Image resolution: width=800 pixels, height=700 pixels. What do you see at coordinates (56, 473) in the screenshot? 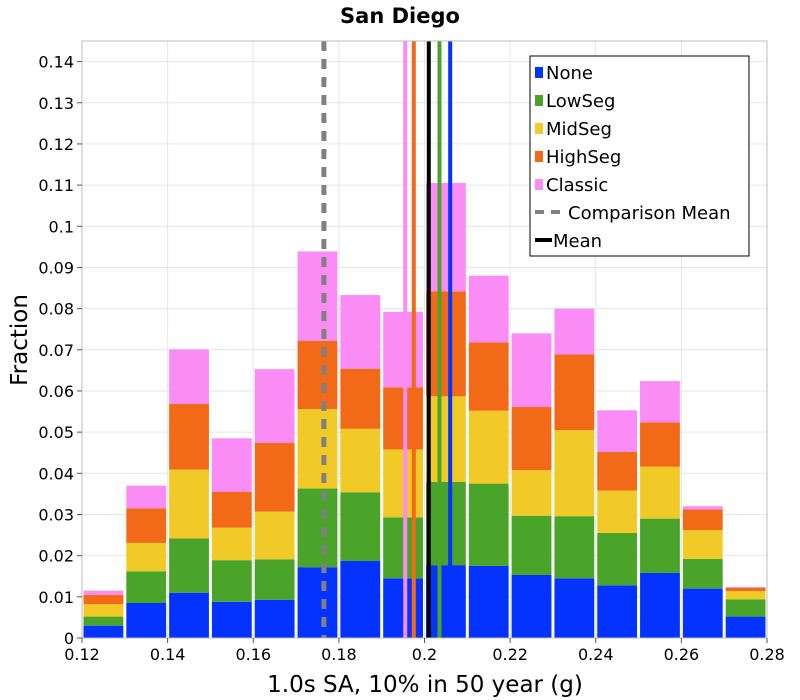
I see `y-tick-label: 0.04` at bounding box center [56, 473].